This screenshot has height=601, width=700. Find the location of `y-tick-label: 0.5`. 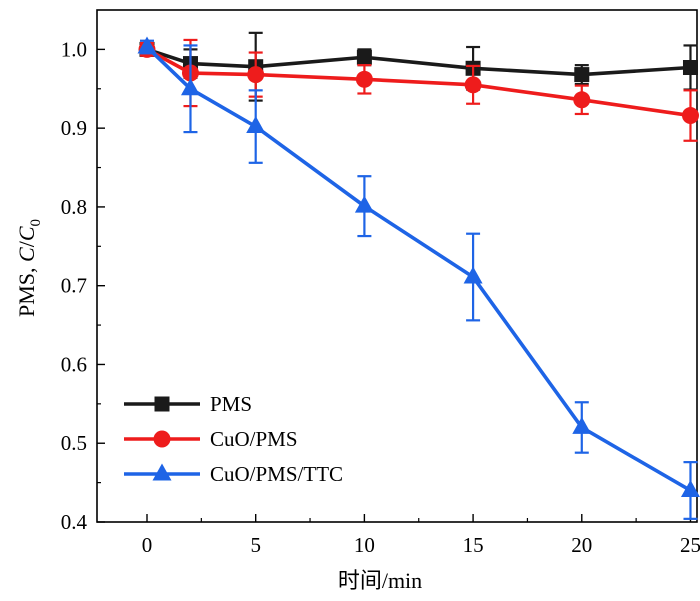

y-tick-label: 0.5 is located at coordinates (74, 443).